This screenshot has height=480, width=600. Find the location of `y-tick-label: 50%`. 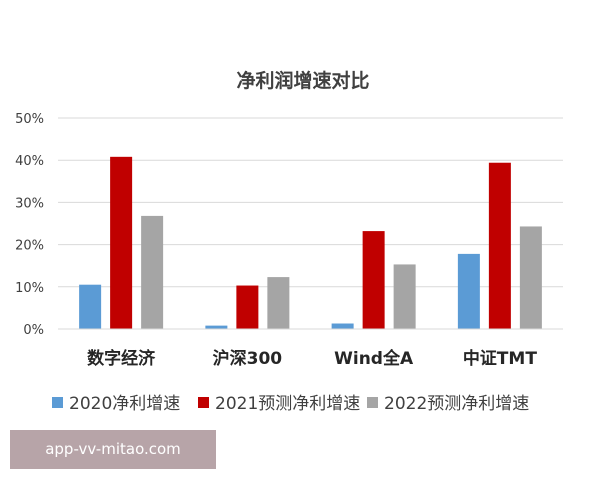

y-tick-label: 50% is located at coordinates (29, 119).